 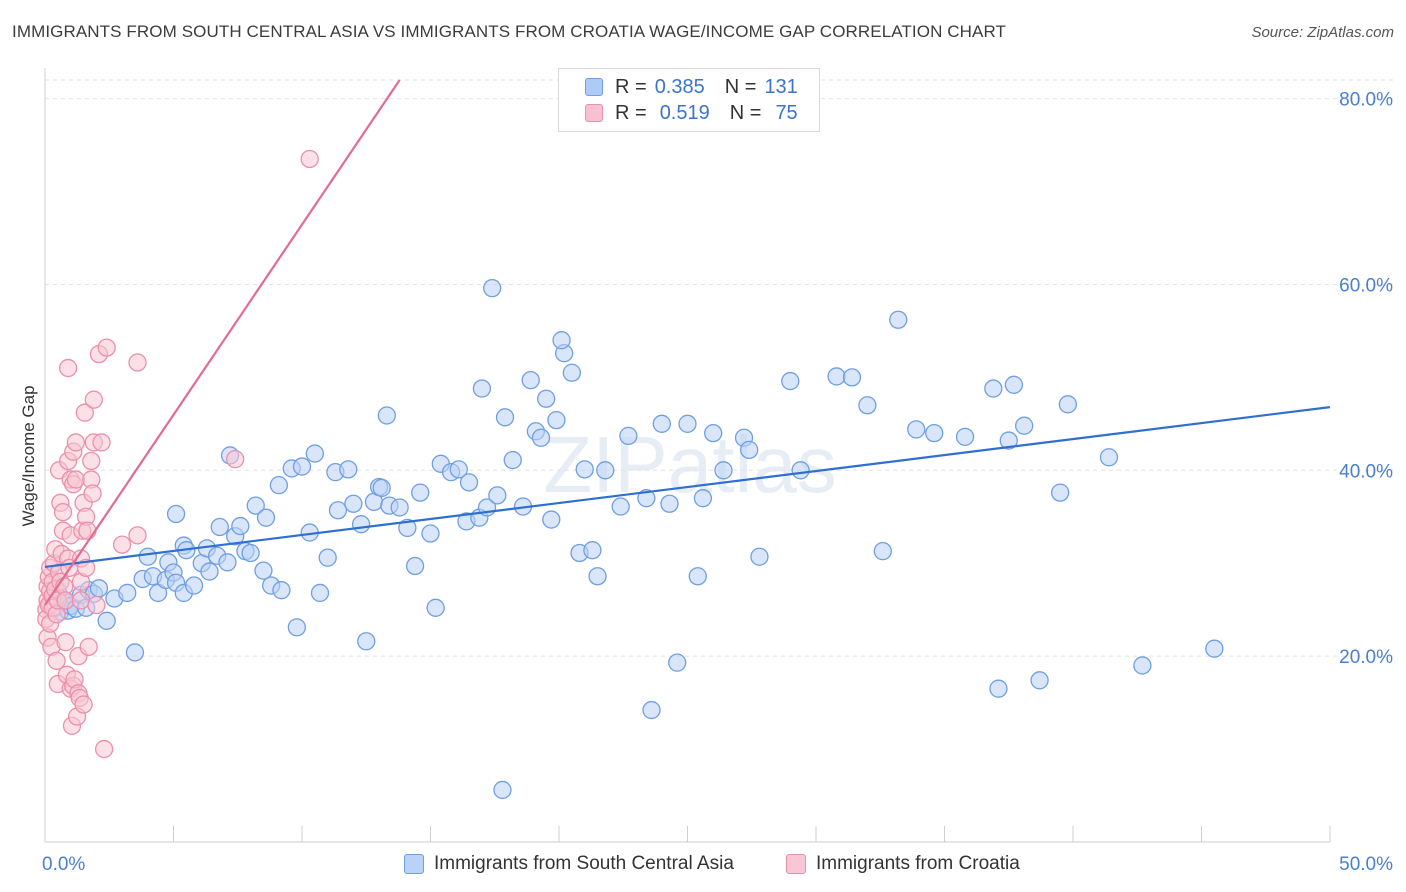 What do you see at coordinates (28, 455) in the screenshot?
I see `y-axis-title: Wage/Income Gap` at bounding box center [28, 455].